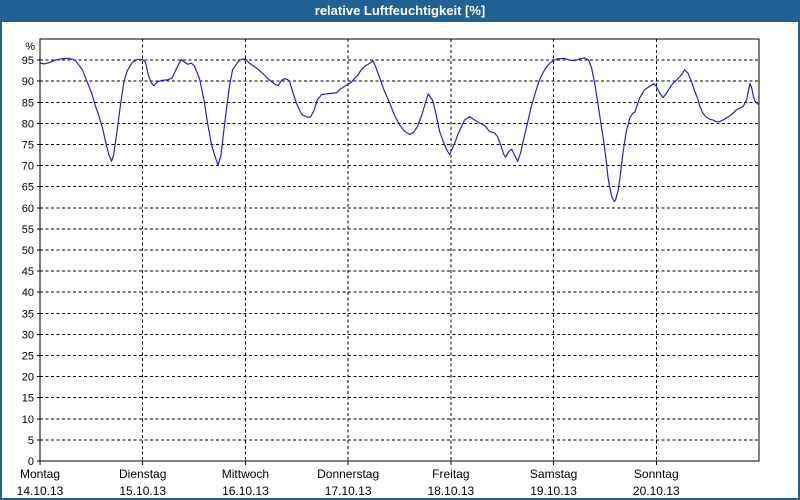 The height and width of the screenshot is (500, 800). Describe the element at coordinates (28, 124) in the screenshot. I see `y-tick-label: 80` at that location.